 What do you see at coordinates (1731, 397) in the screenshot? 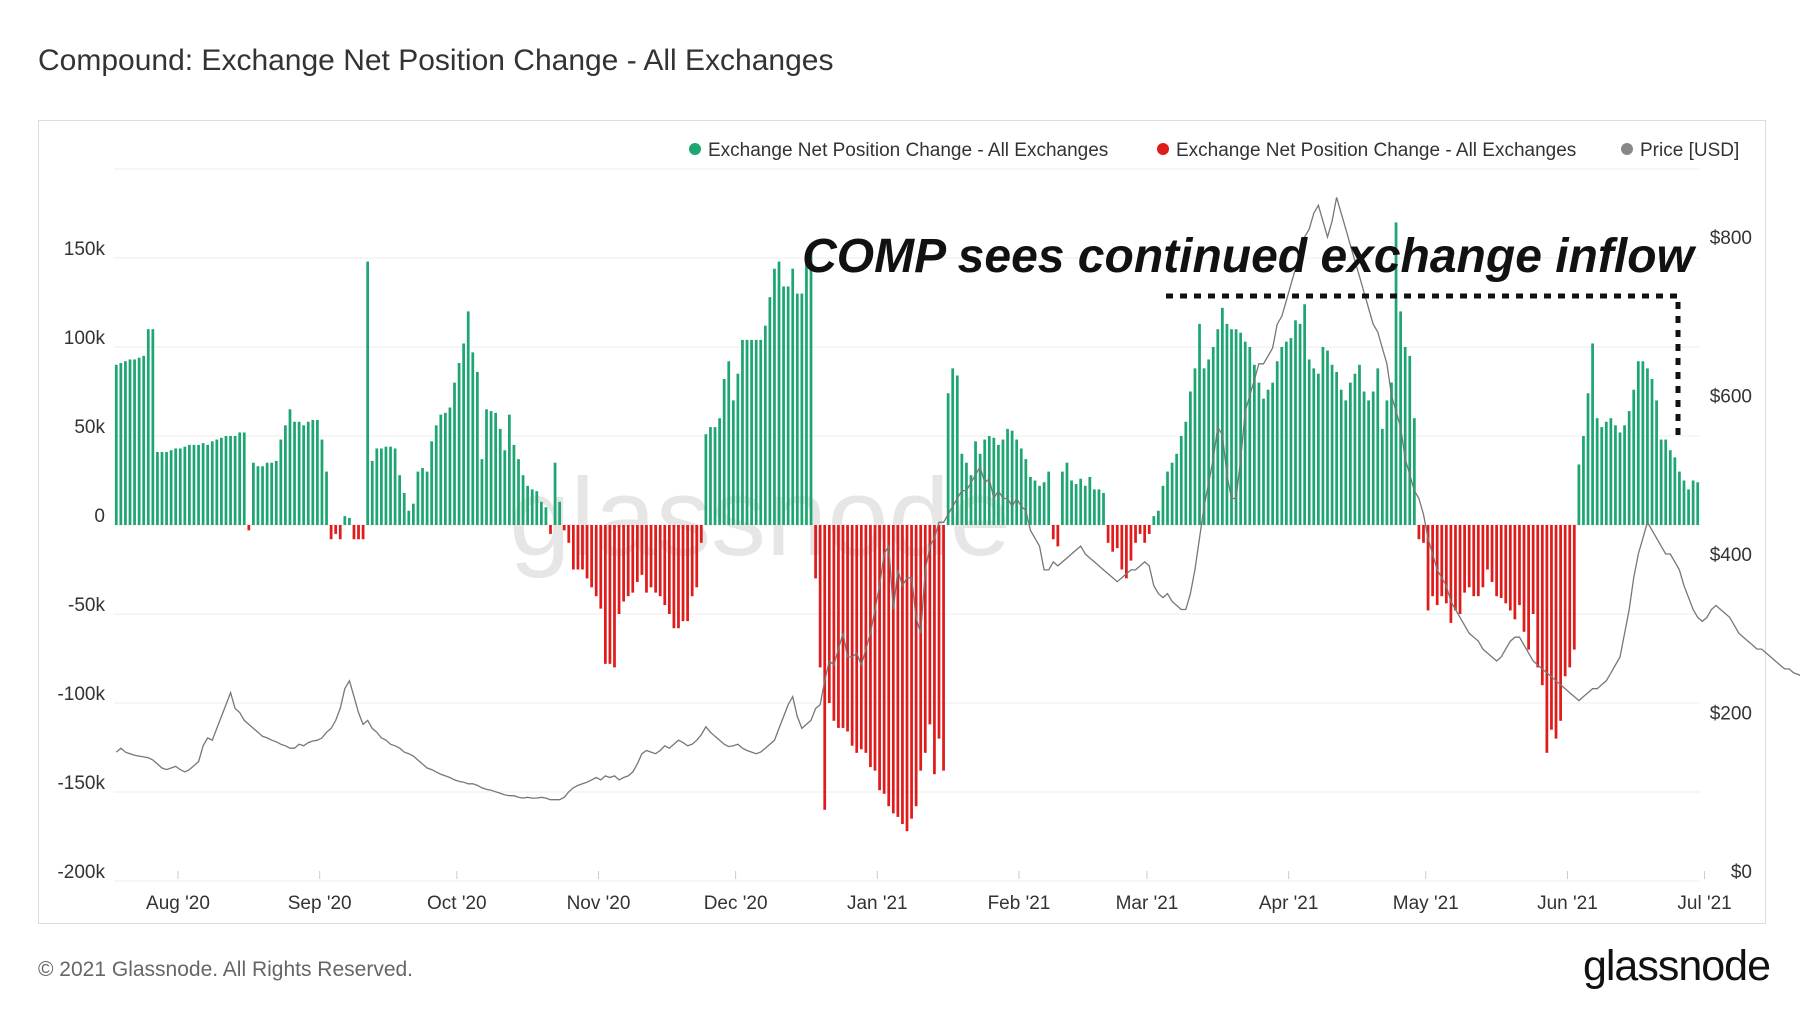
I see `y-right-tick-label: $600` at bounding box center [1731, 397].